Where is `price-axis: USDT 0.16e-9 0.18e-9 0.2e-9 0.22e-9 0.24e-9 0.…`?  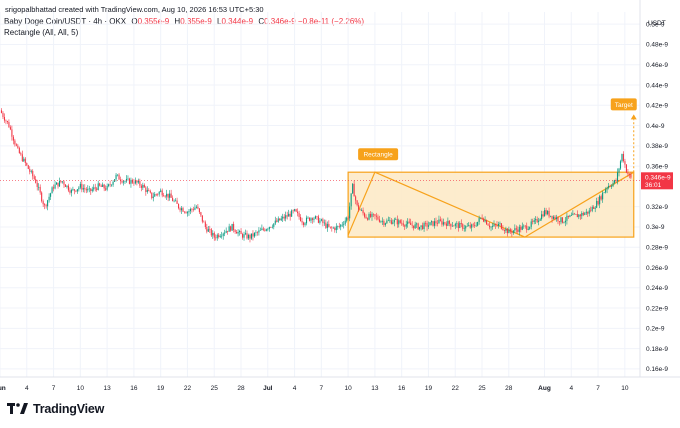 price-axis: USDT 0.16e-9 0.18e-9 0.2e-9 0.22e-9 0.24e-9 0.… is located at coordinates (657, 196).